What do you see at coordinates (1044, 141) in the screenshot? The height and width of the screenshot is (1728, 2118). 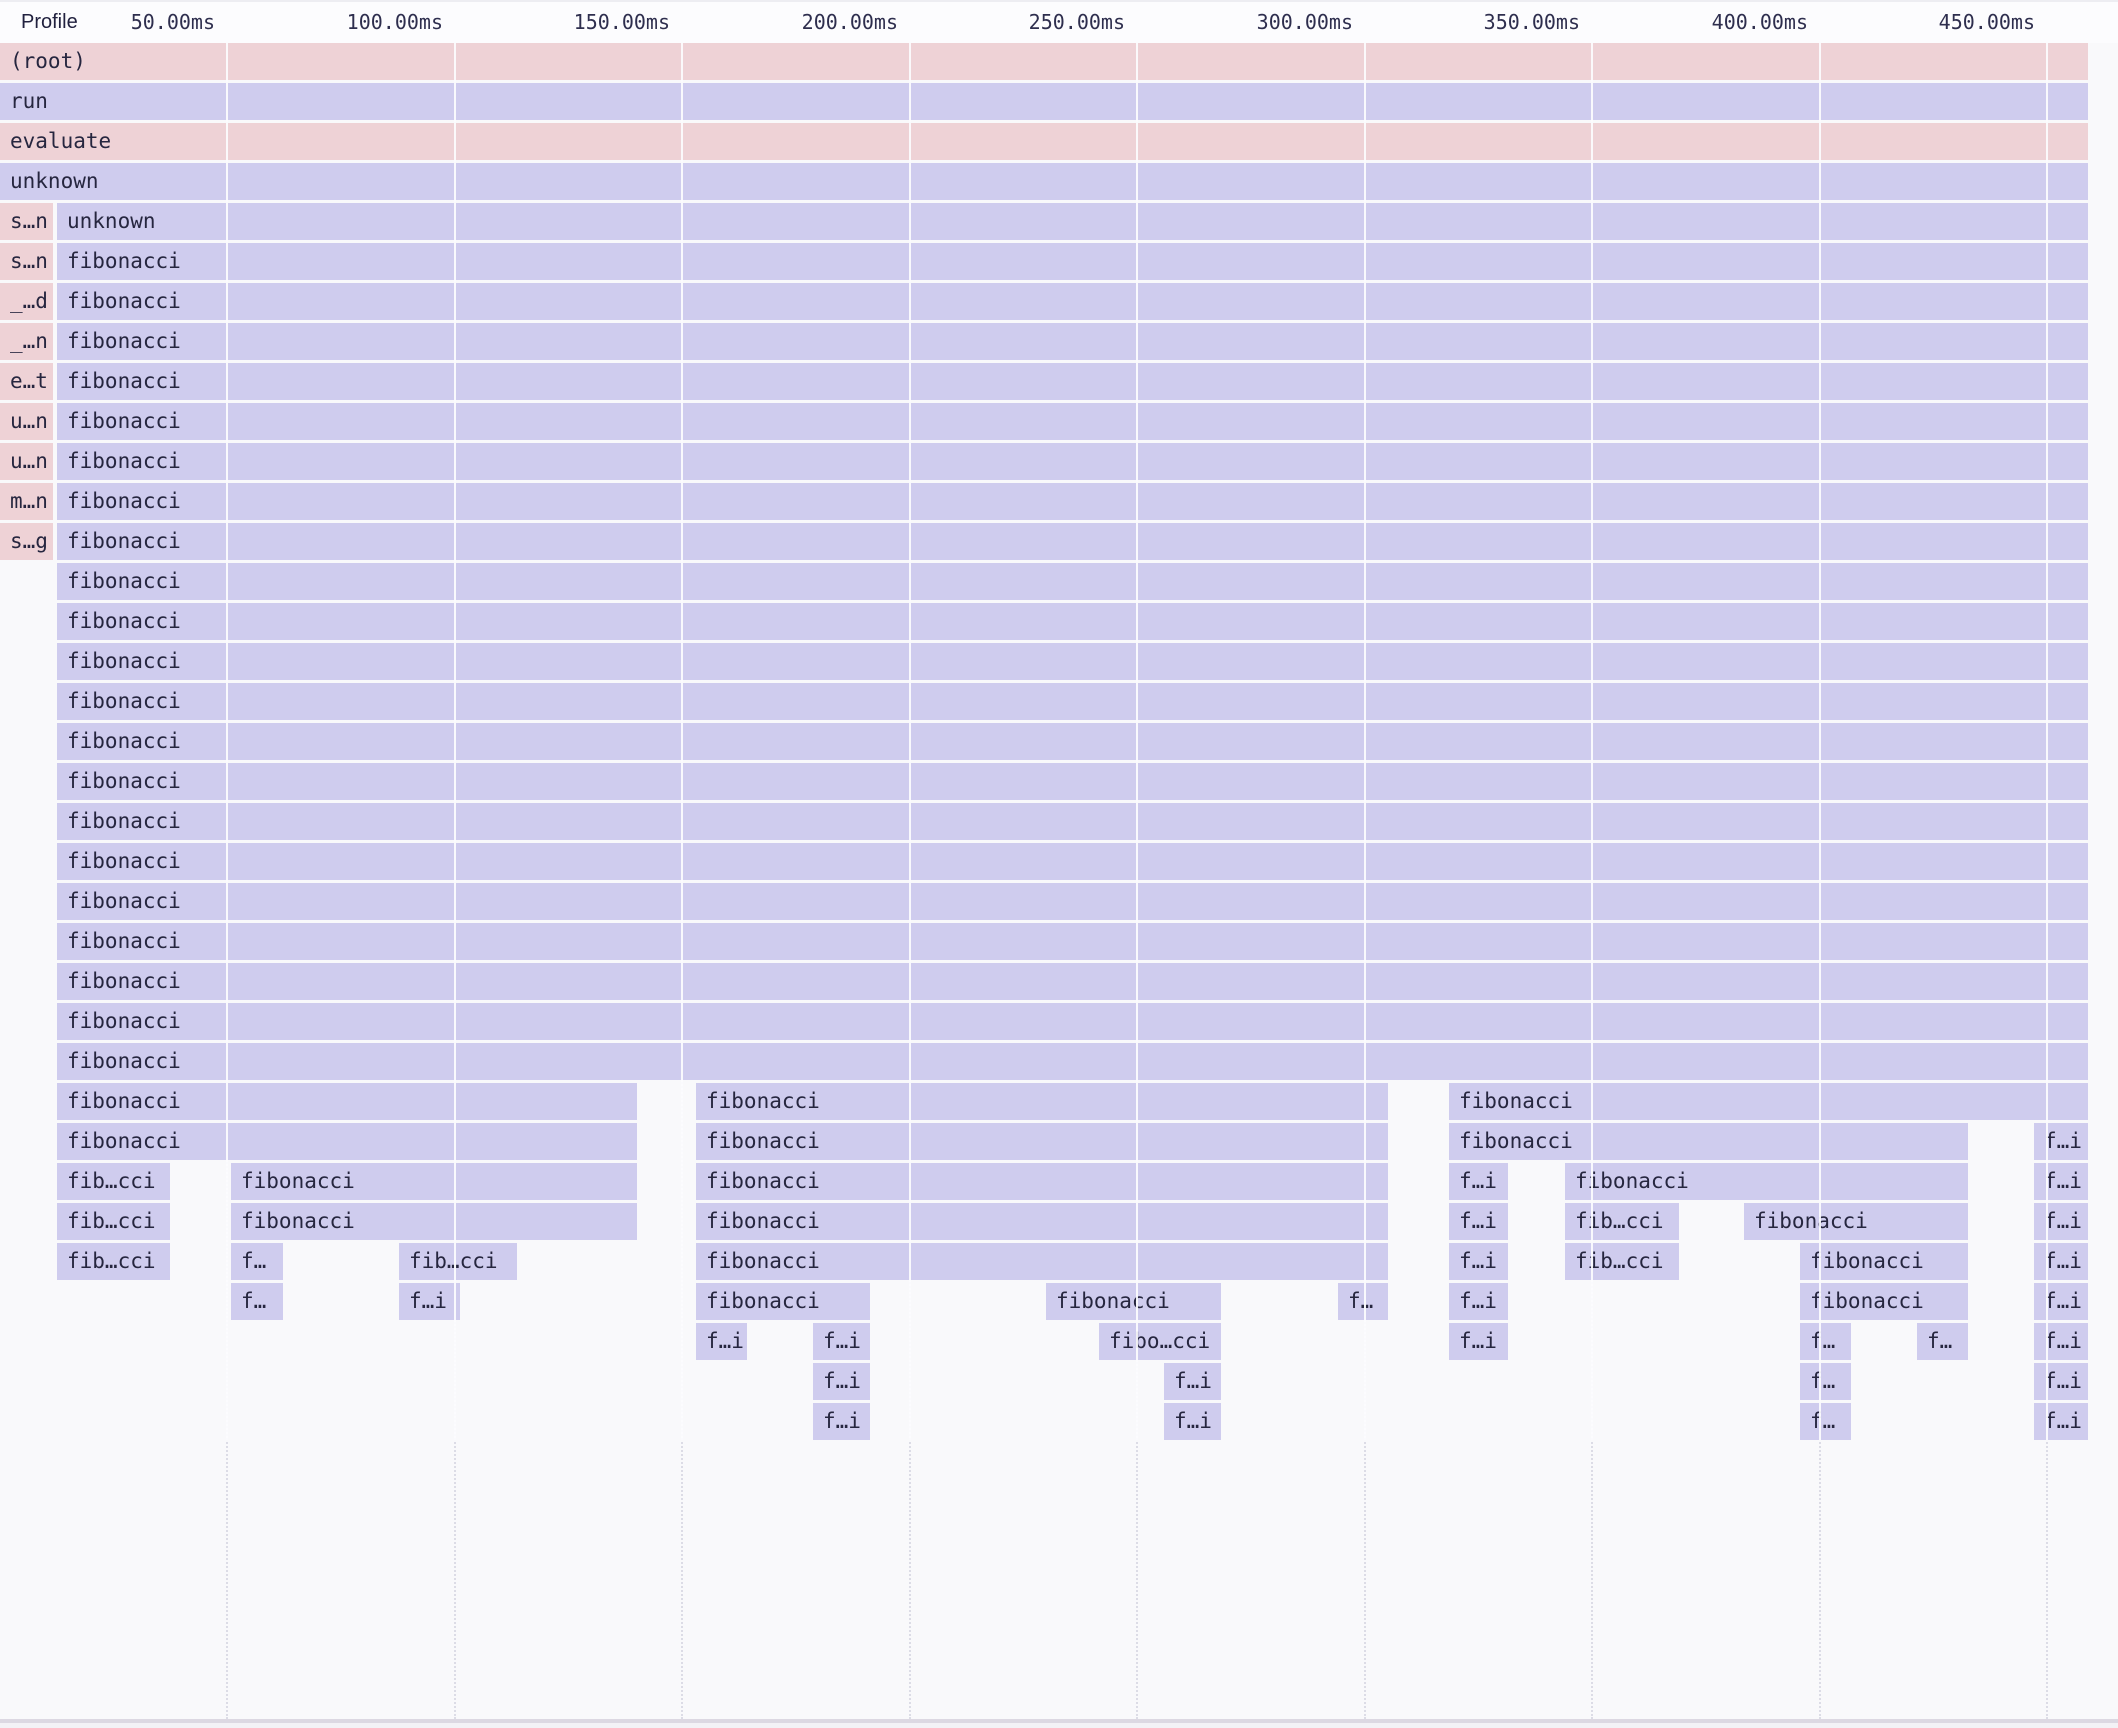 I see `frame-bar: evaluate` at bounding box center [1044, 141].